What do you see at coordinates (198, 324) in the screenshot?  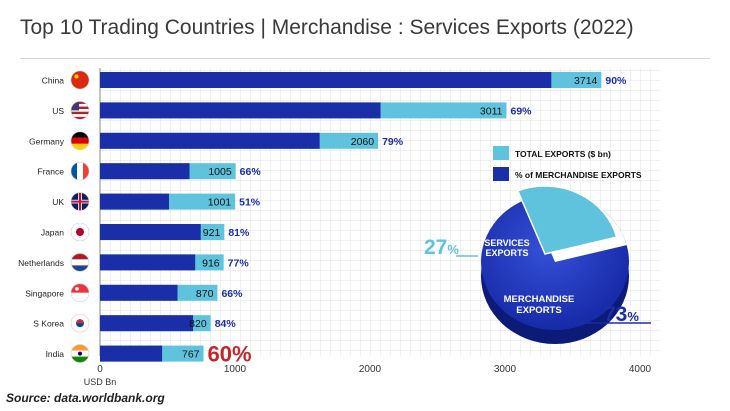 I see `data-label-total: 820` at bounding box center [198, 324].